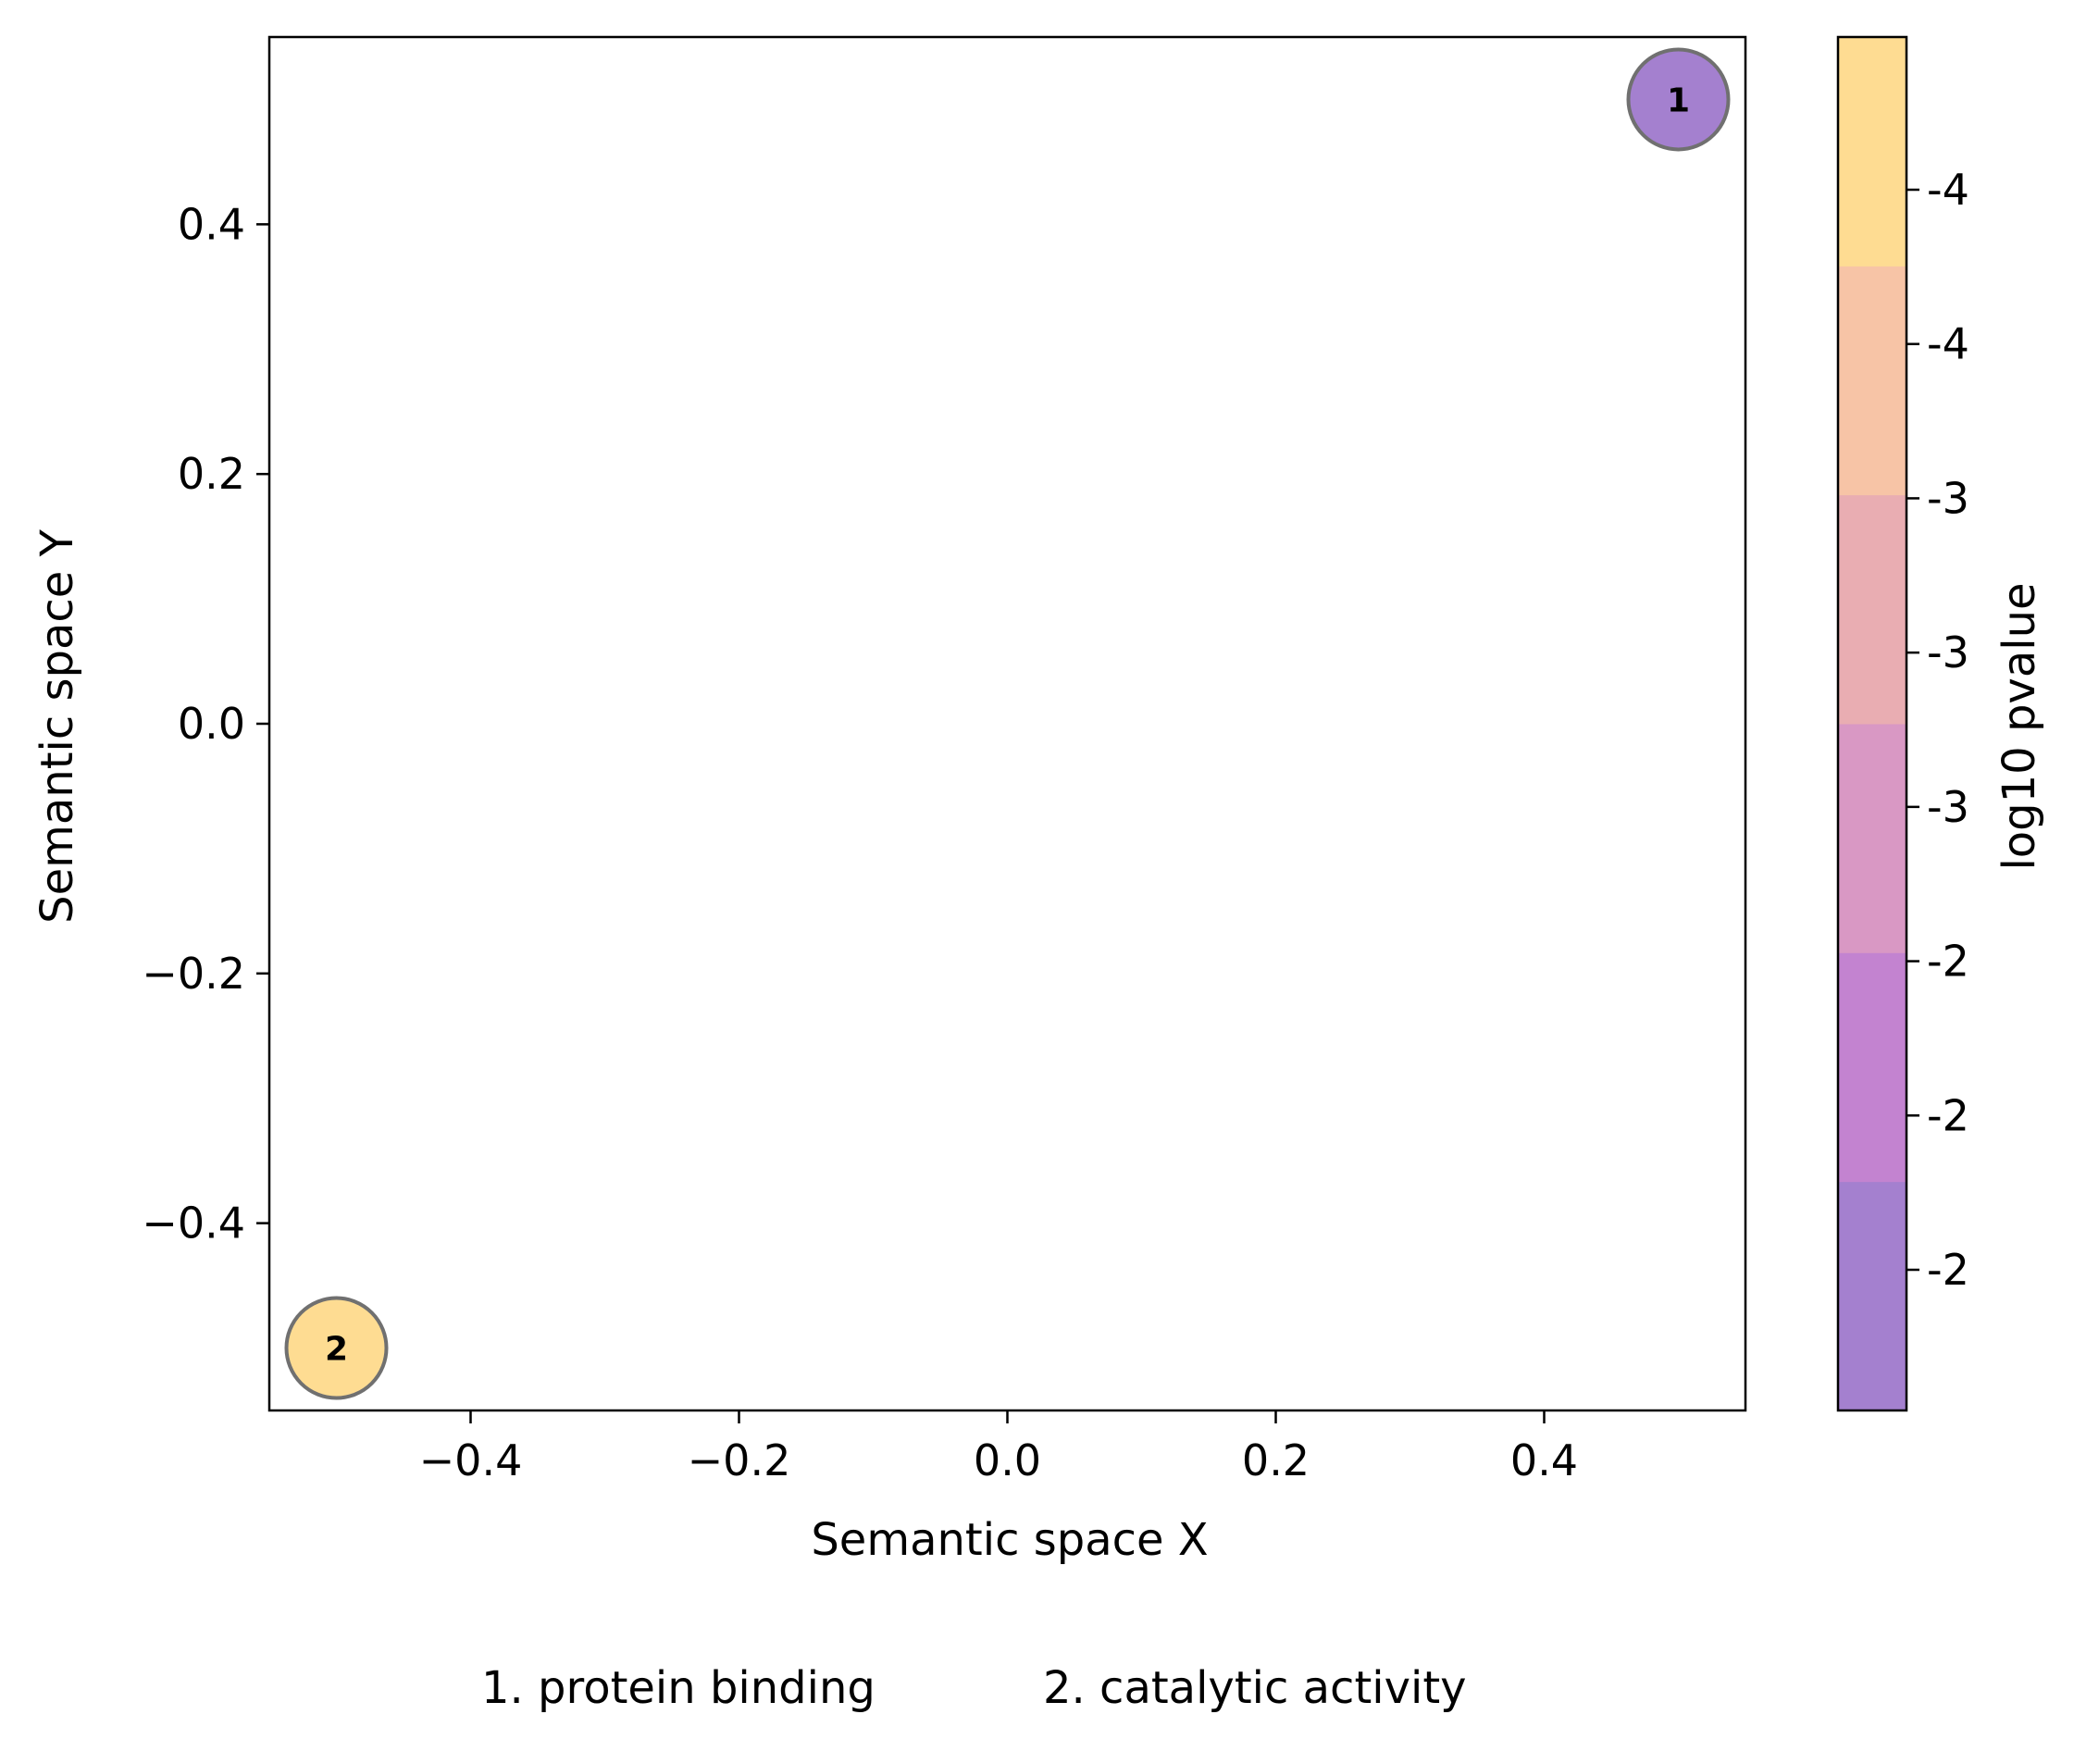 The width and height of the screenshot is (2074, 1764). What do you see at coordinates (740, 1460) in the screenshot?
I see `x-tick-label: −0.2` at bounding box center [740, 1460].